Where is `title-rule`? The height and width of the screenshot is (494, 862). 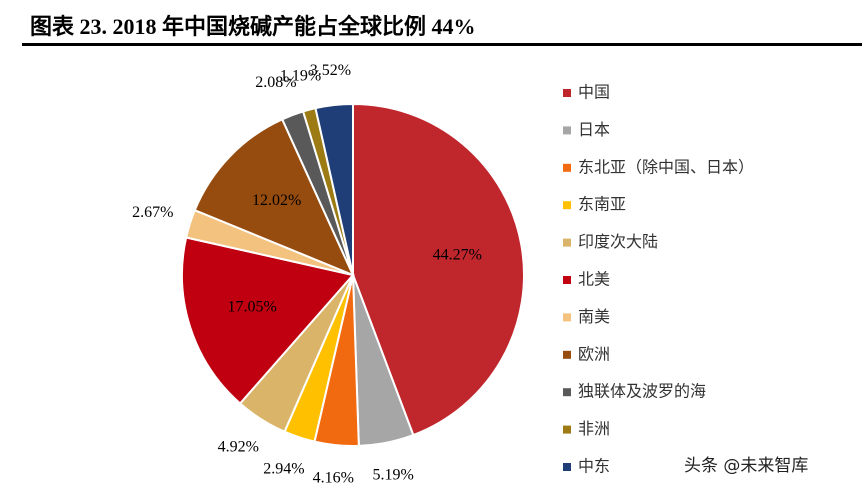
title-rule is located at coordinates (442, 44).